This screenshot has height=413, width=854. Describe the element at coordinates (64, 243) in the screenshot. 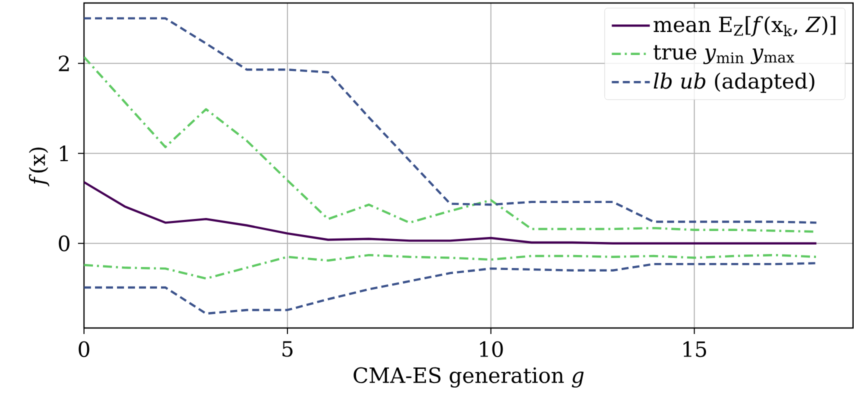

I see `y-tick-label: 0` at that location.